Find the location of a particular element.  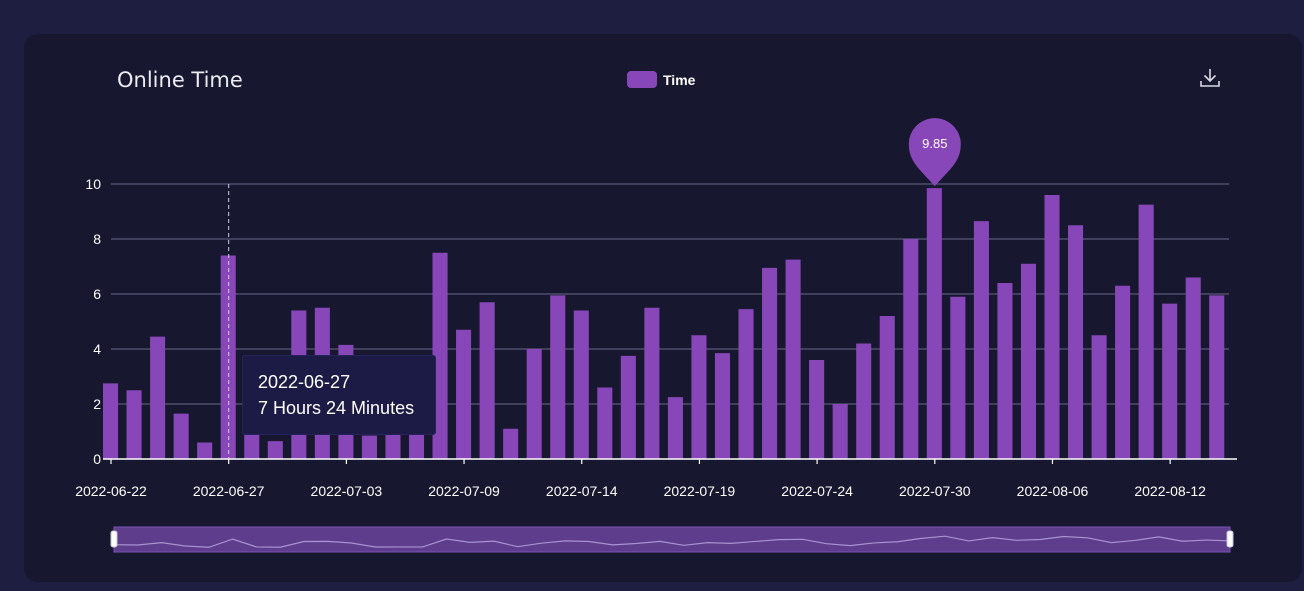

tooltip-value: 7 Hours 24 Minutes is located at coordinates (336, 408).